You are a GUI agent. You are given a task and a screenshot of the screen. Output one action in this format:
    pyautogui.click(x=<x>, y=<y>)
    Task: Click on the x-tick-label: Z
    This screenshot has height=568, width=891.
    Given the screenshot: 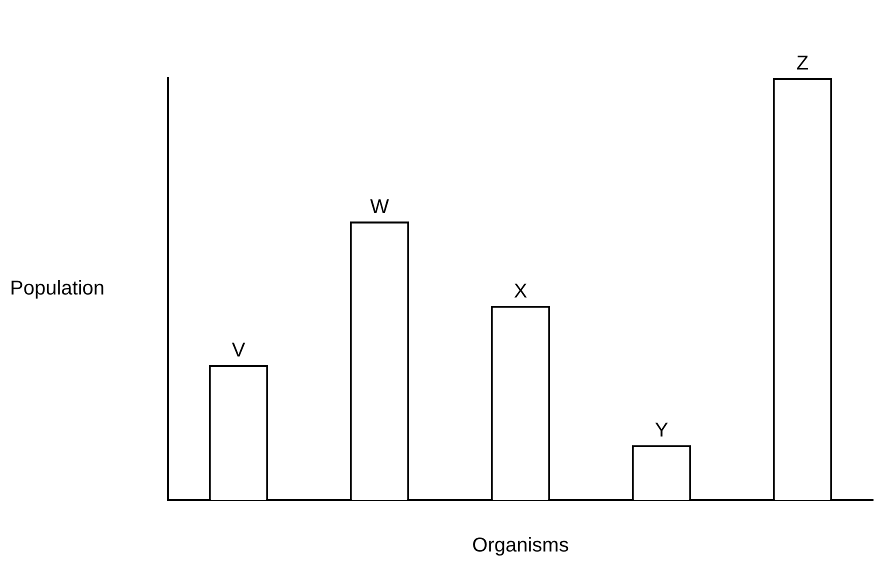 What is the action you would take?
    pyautogui.click(x=802, y=63)
    